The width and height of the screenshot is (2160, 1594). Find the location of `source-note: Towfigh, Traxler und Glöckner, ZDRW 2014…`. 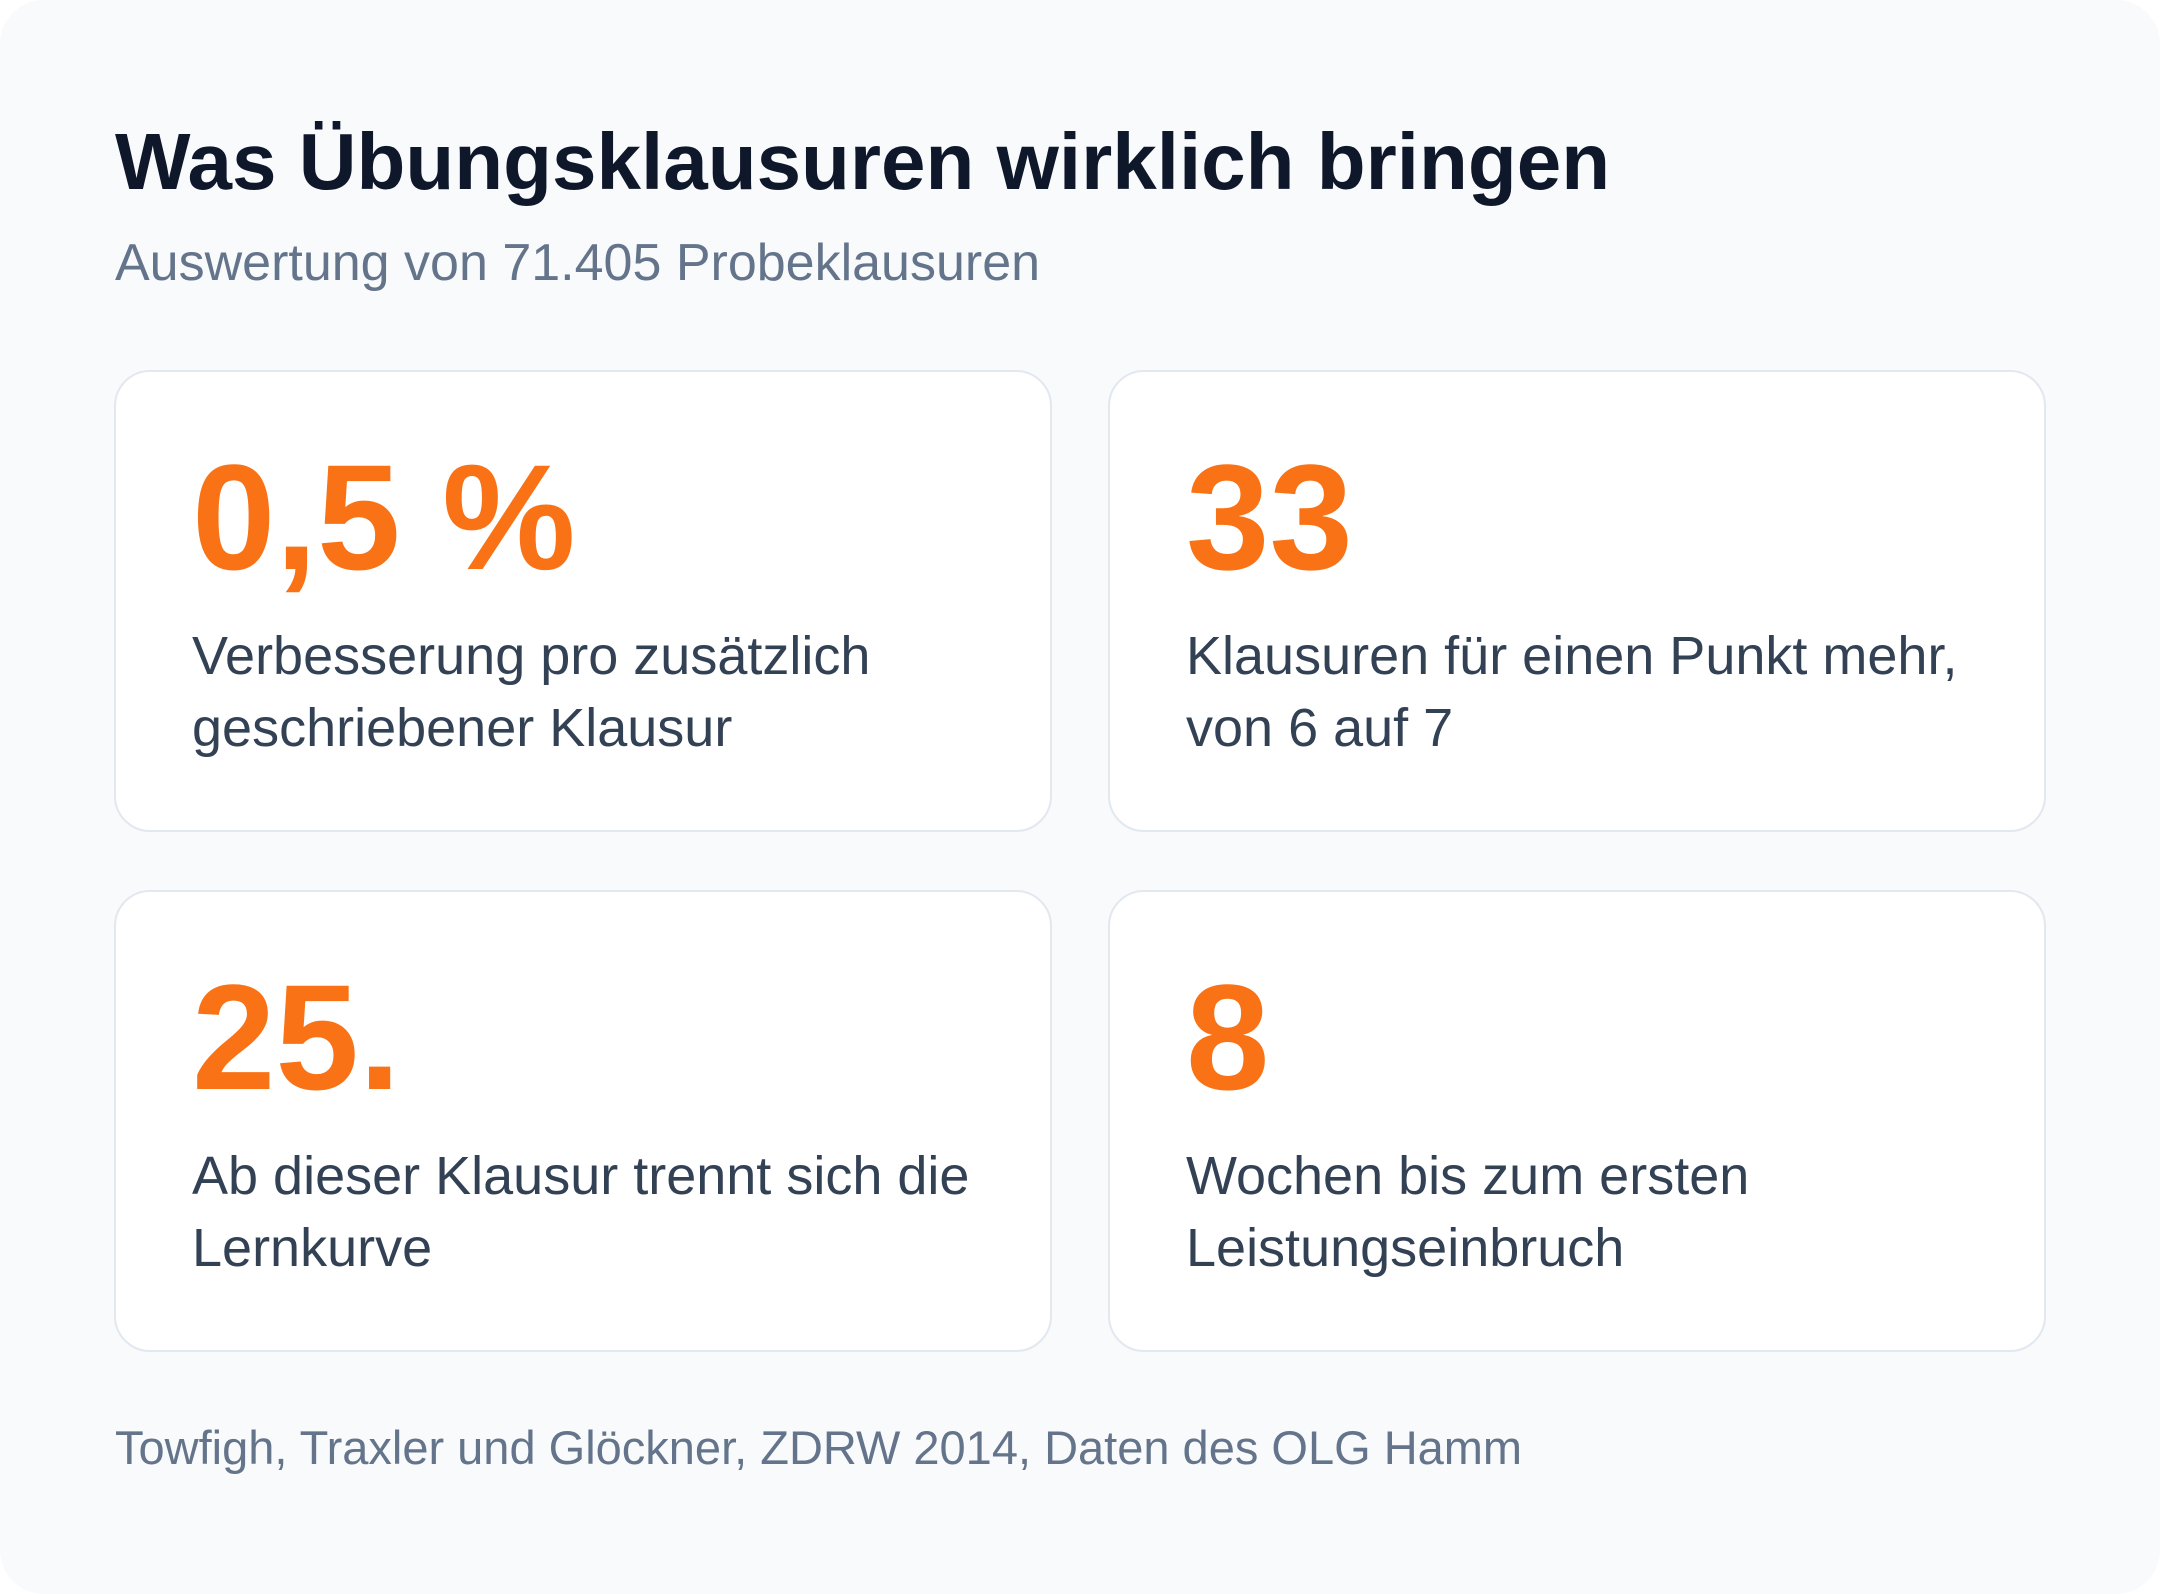

source-note: Towfigh, Traxler und Glöckner, ZDRW 2014… is located at coordinates (819, 1447).